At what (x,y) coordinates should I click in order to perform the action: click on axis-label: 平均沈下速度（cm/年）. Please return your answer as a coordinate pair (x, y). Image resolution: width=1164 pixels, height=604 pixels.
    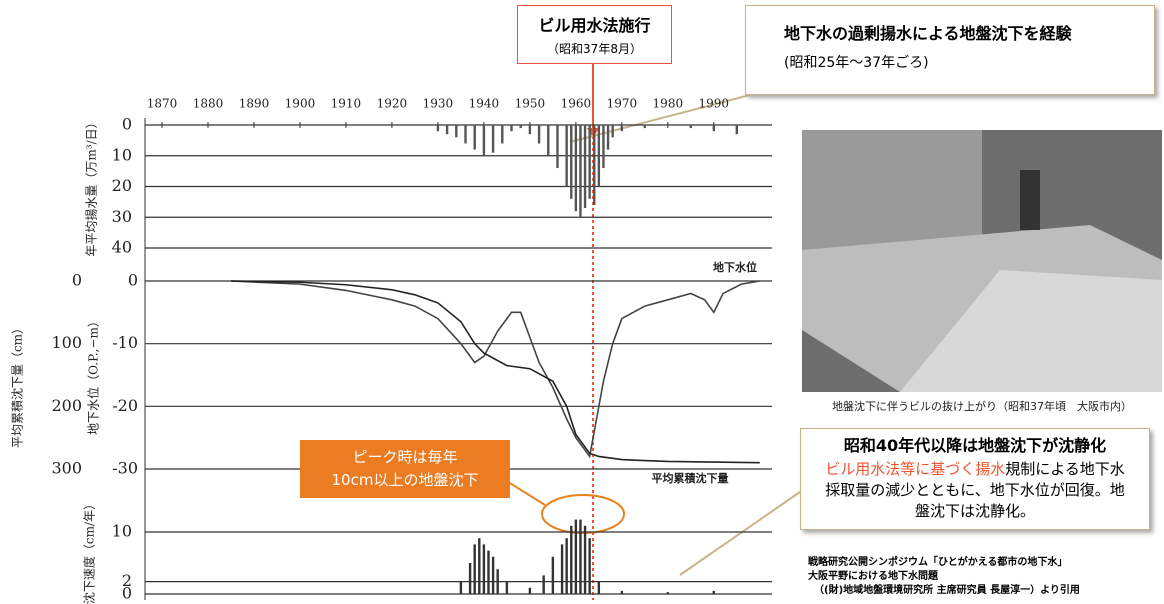
    Looking at the image, I should click on (89, 551).